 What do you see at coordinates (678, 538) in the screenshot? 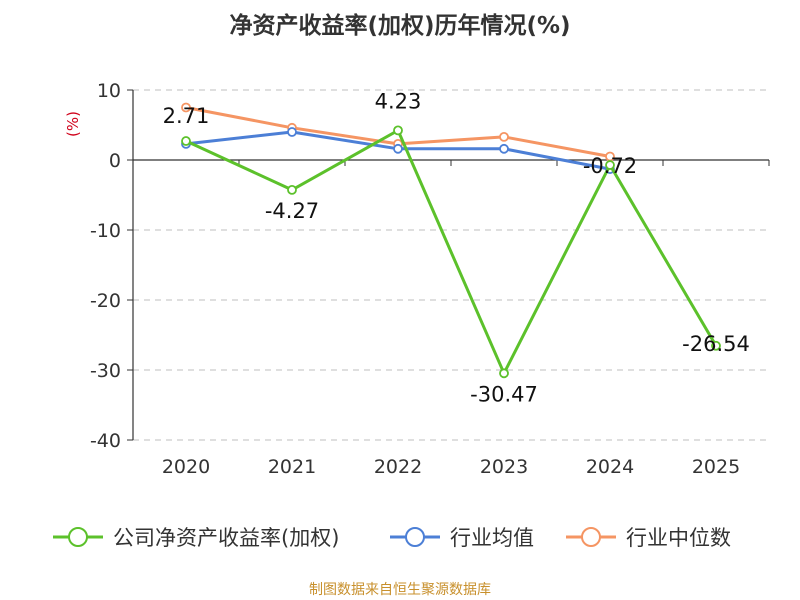
I see `legend-label: 行业中位数` at bounding box center [678, 538].